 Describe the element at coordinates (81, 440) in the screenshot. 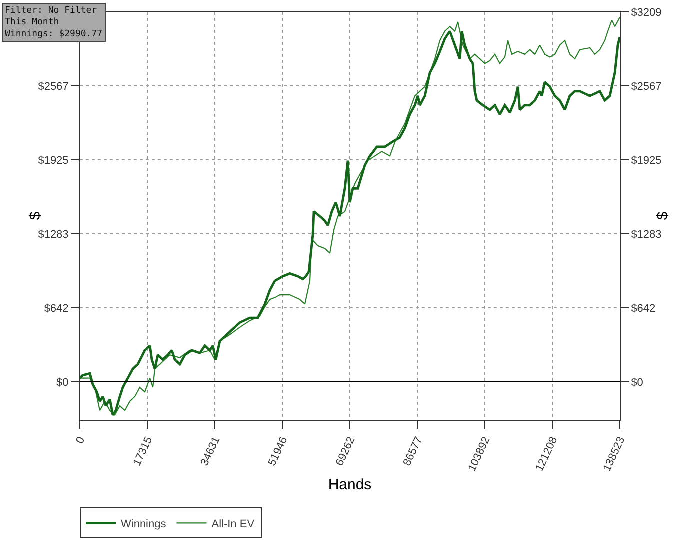

I see `x-tick-label: 0` at that location.